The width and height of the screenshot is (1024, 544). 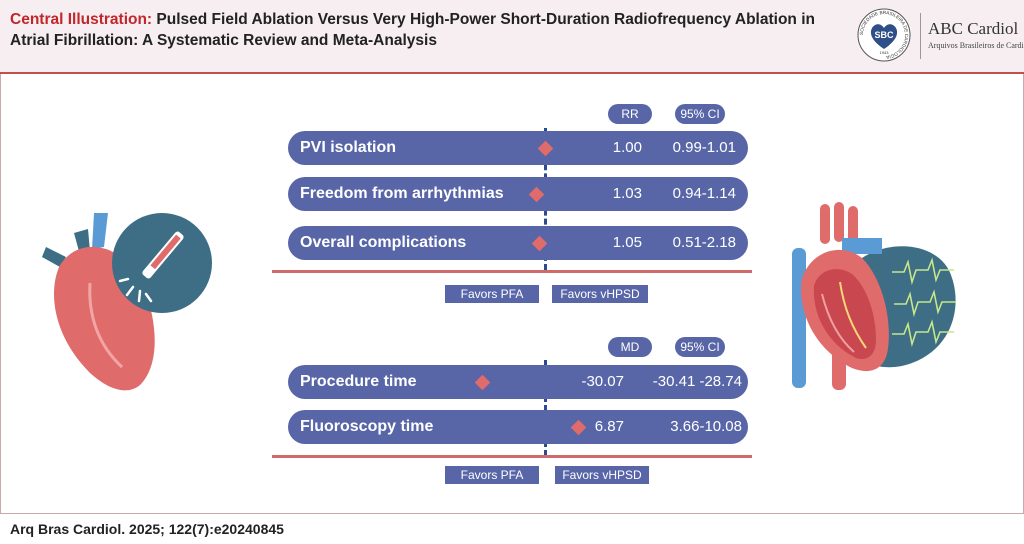 I want to click on panel1-row-label: Freedom from arrhythmias, so click(x=402, y=193).